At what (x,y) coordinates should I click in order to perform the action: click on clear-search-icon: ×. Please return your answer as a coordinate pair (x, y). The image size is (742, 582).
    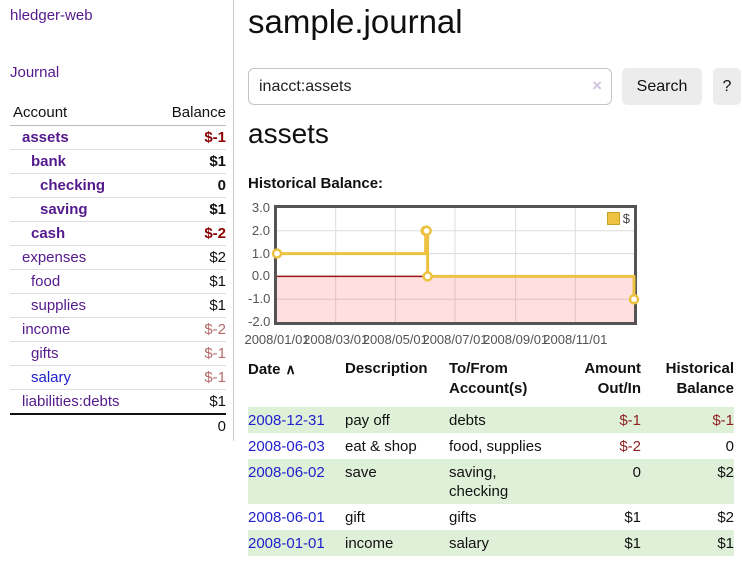
    Looking at the image, I should click on (597, 85).